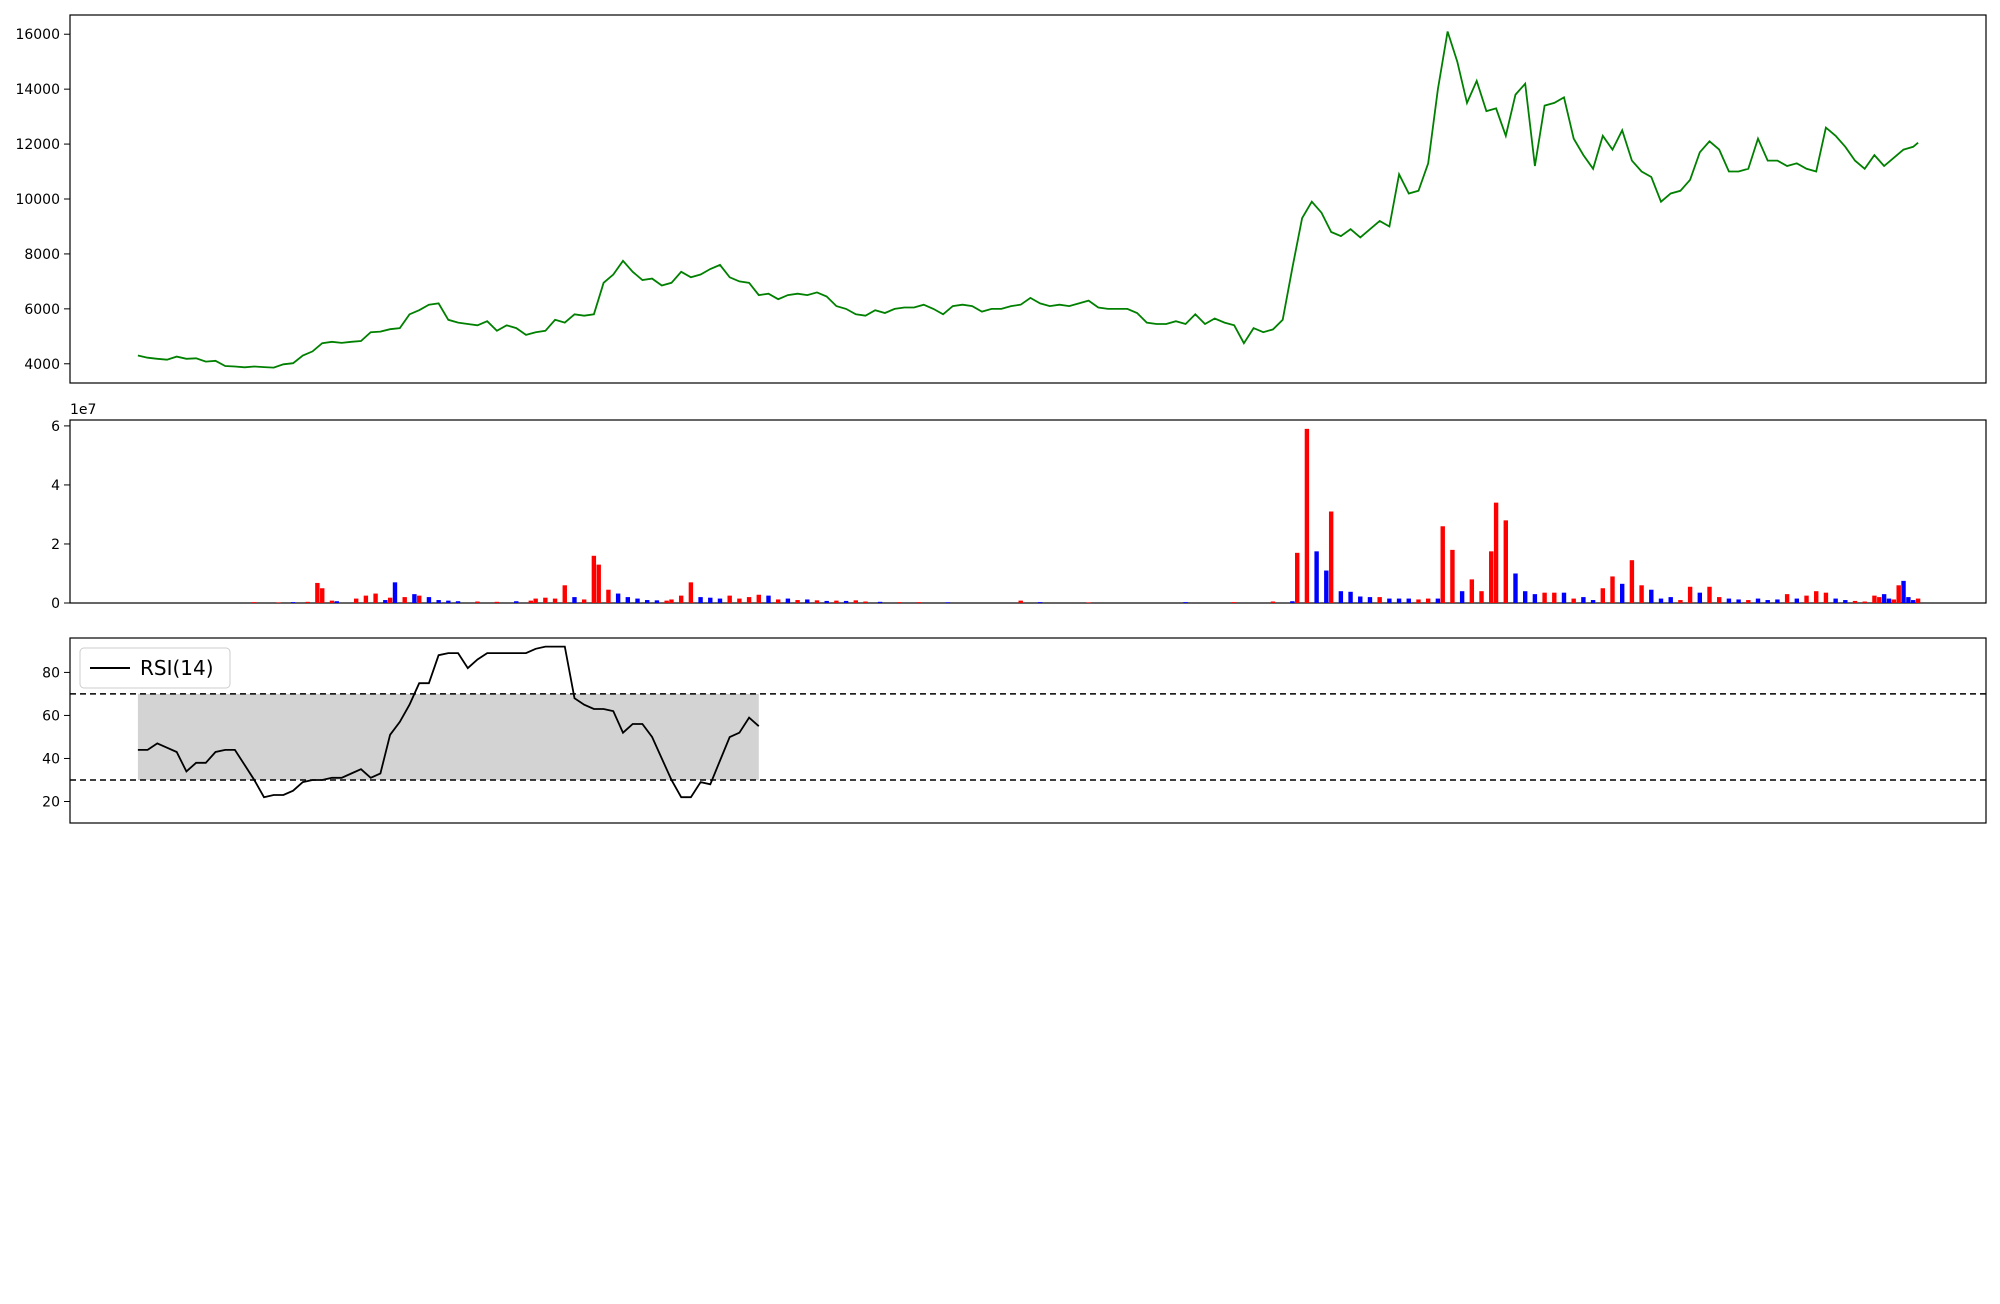 The height and width of the screenshot is (1304, 2000). I want to click on volume-axes, so click(1028, 511).